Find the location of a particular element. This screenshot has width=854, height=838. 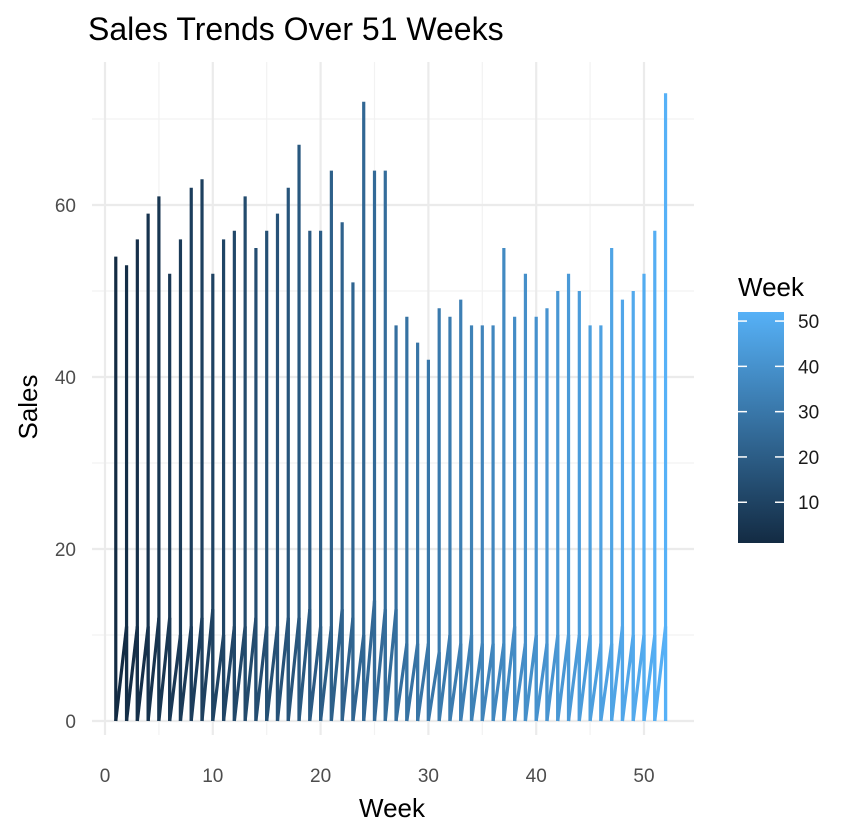

x-tick-label: 50 is located at coordinates (643, 776).